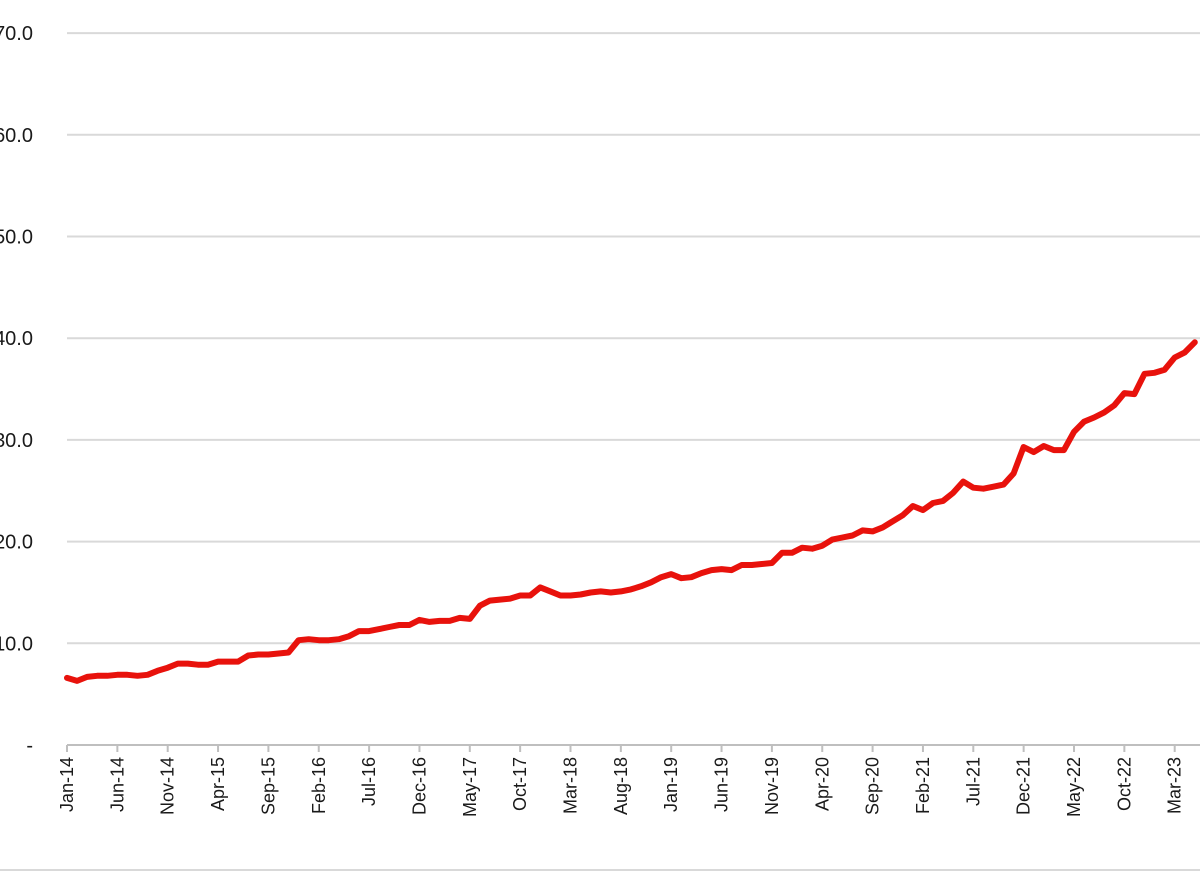 This screenshot has height=888, width=1200. What do you see at coordinates (600, 870) in the screenshot?
I see `bottom-border` at bounding box center [600, 870].